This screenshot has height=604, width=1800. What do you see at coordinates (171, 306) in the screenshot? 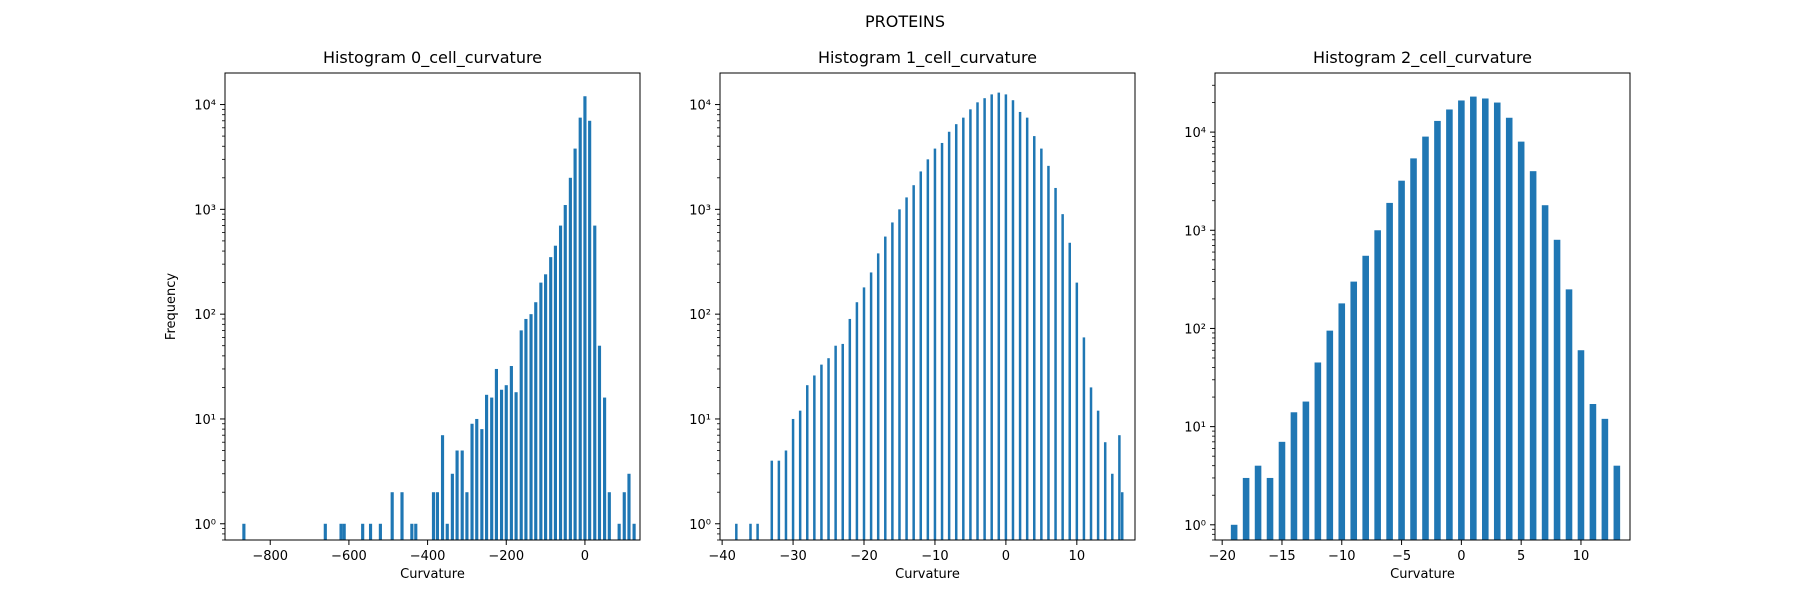
I see `y-axis-label: Frequency` at bounding box center [171, 306].